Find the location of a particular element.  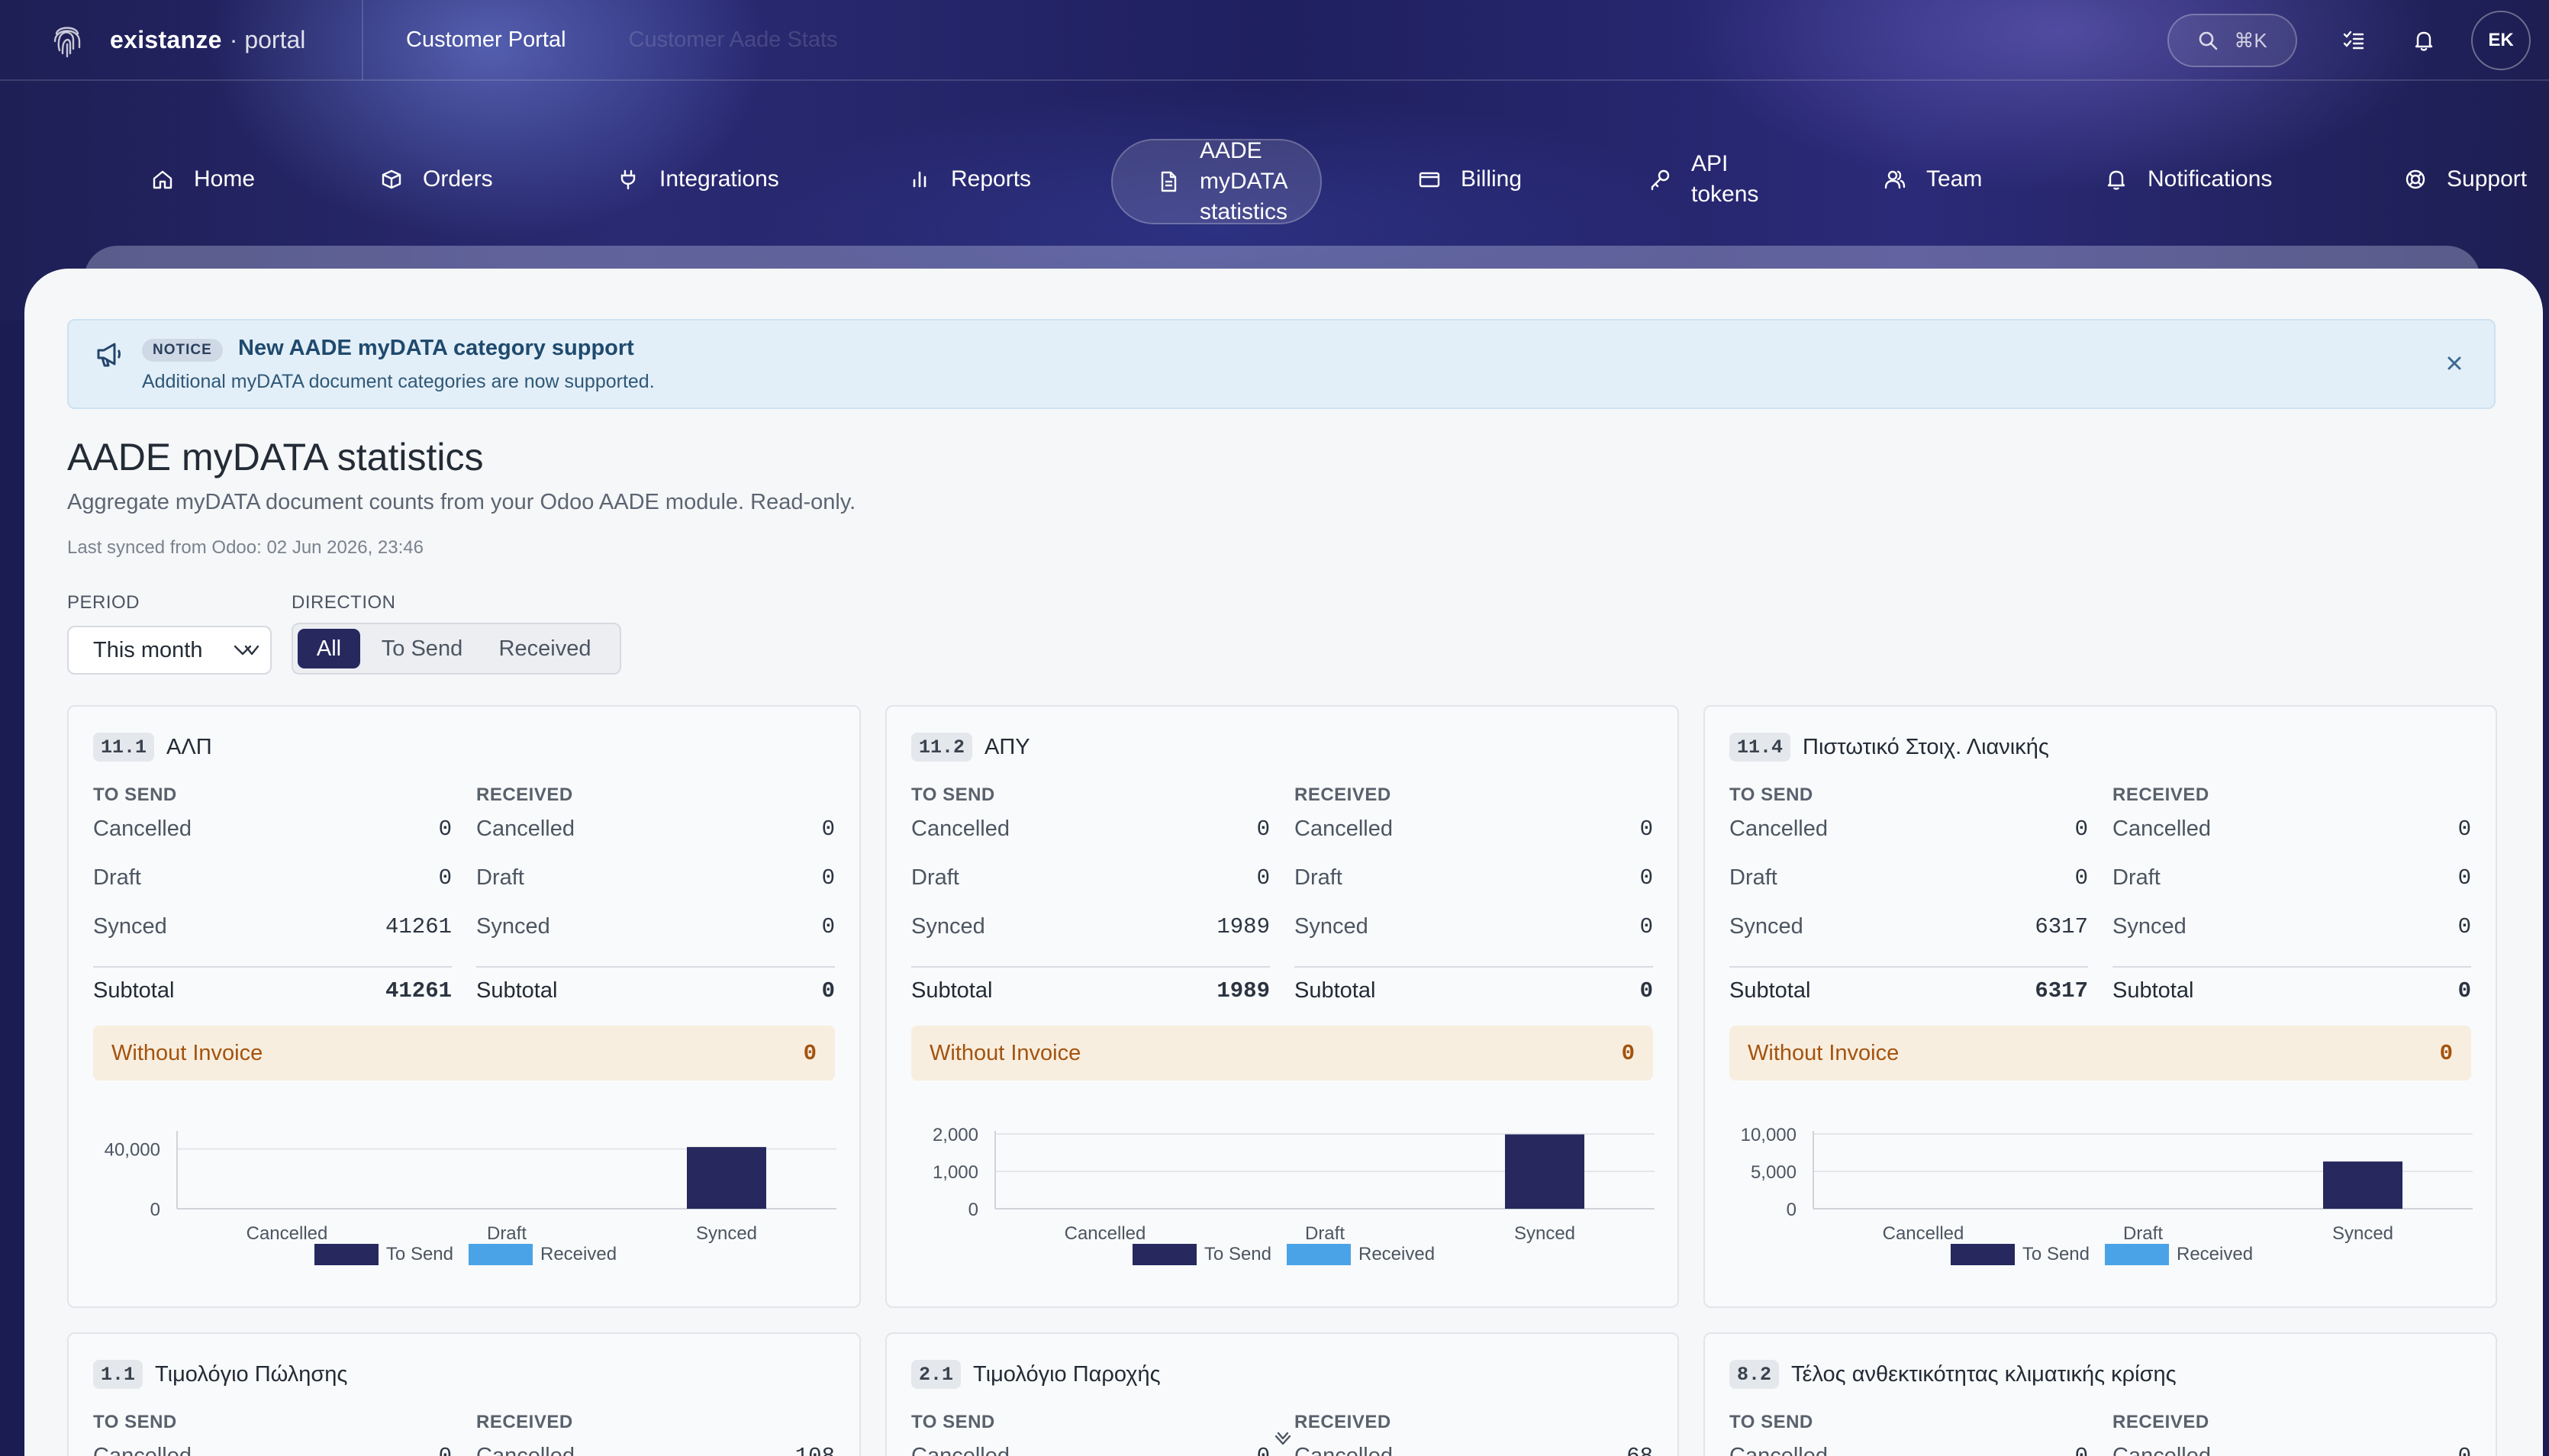

legend-to-send-label: To Send is located at coordinates (419, 1254).